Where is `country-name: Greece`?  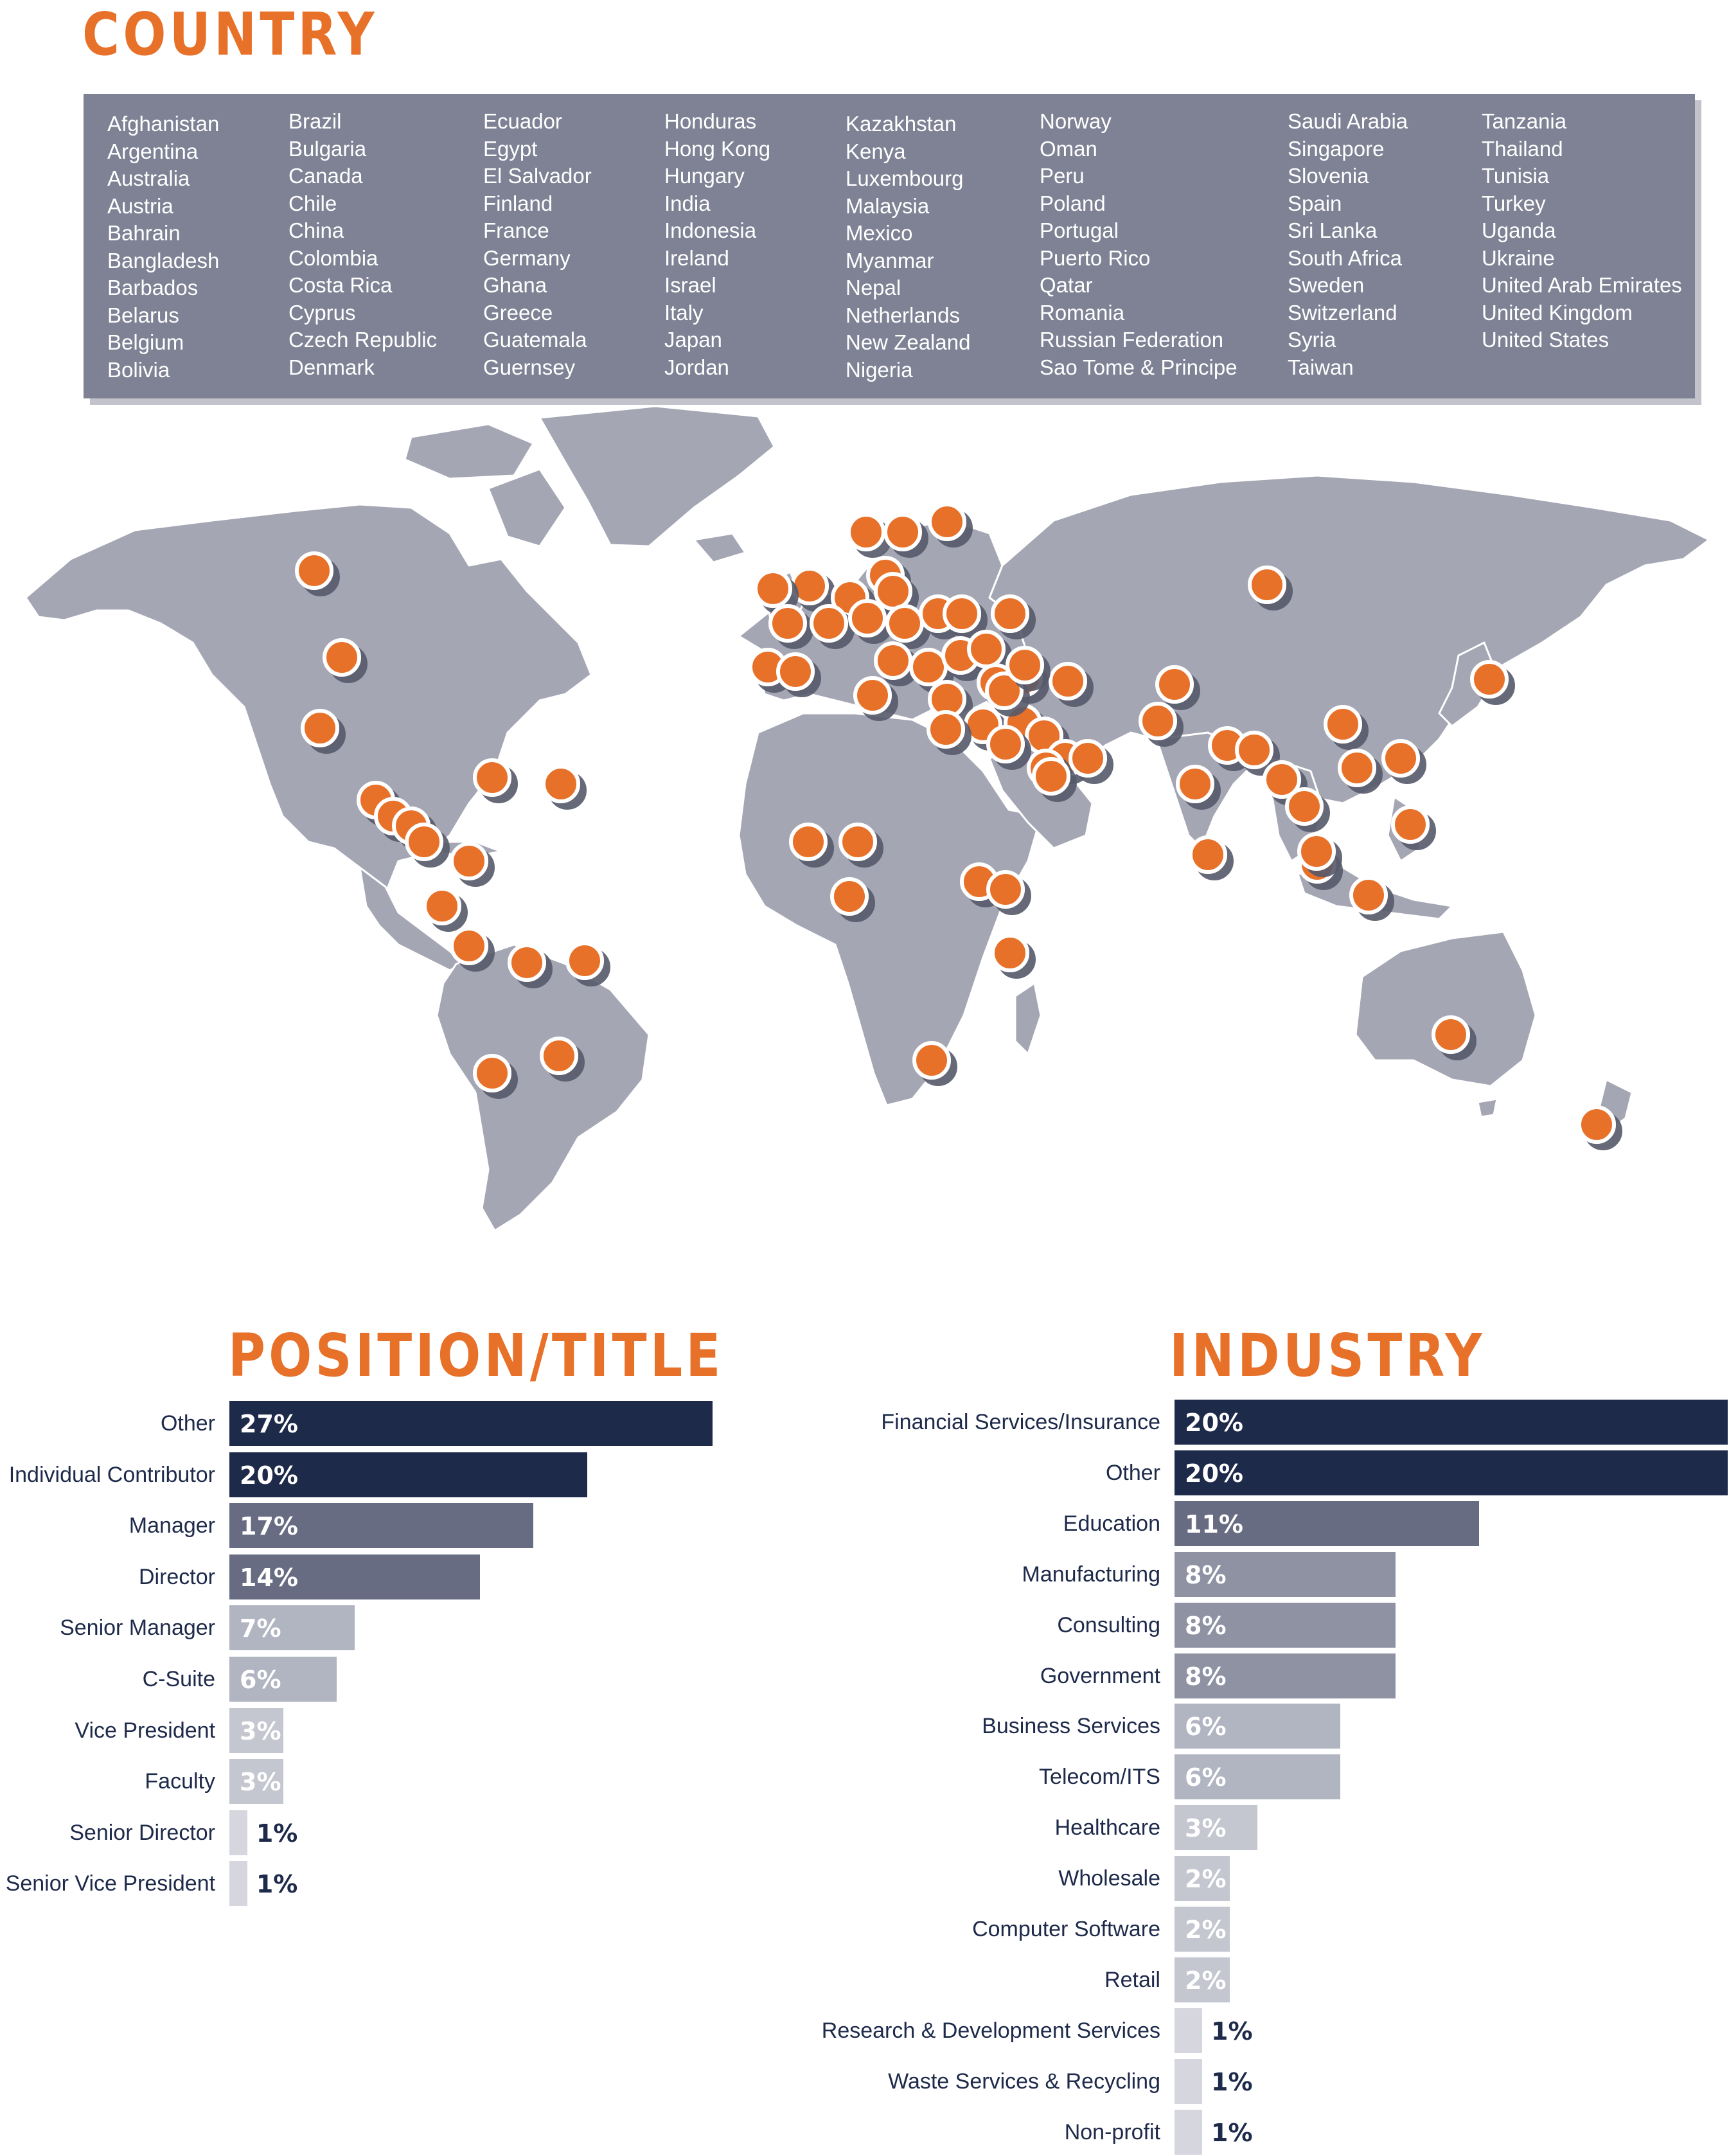
country-name: Greece is located at coordinates (518, 312).